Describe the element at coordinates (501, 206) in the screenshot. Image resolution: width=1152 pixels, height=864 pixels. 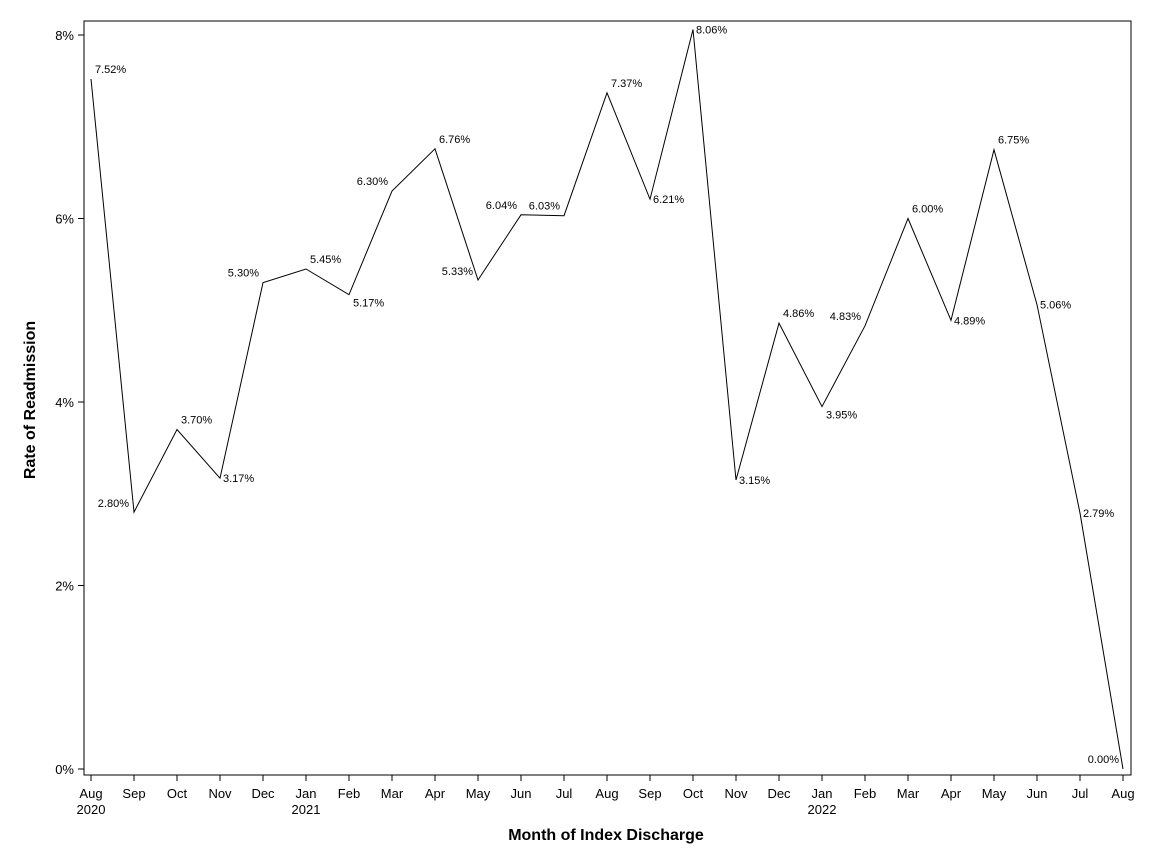
I see `data-label: 6.04%` at that location.